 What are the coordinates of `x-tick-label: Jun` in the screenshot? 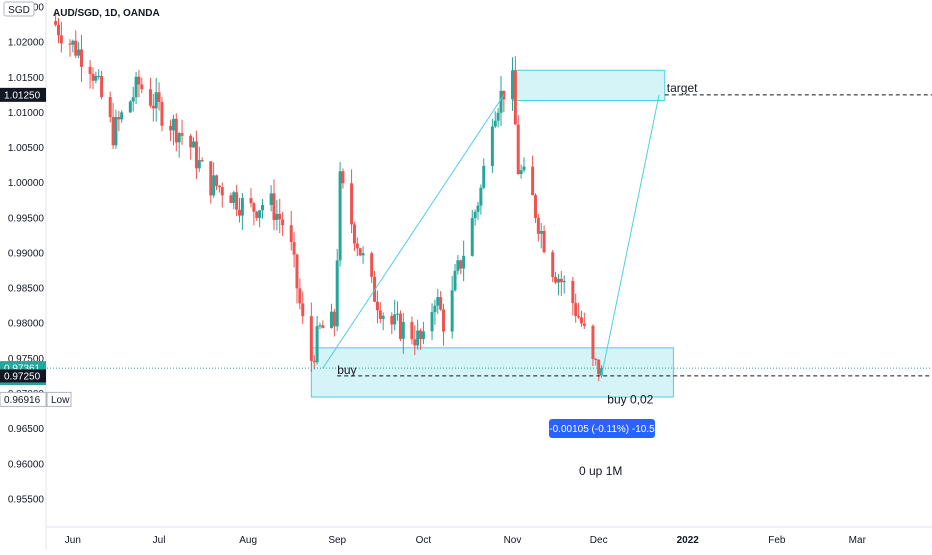 It's located at (73, 540).